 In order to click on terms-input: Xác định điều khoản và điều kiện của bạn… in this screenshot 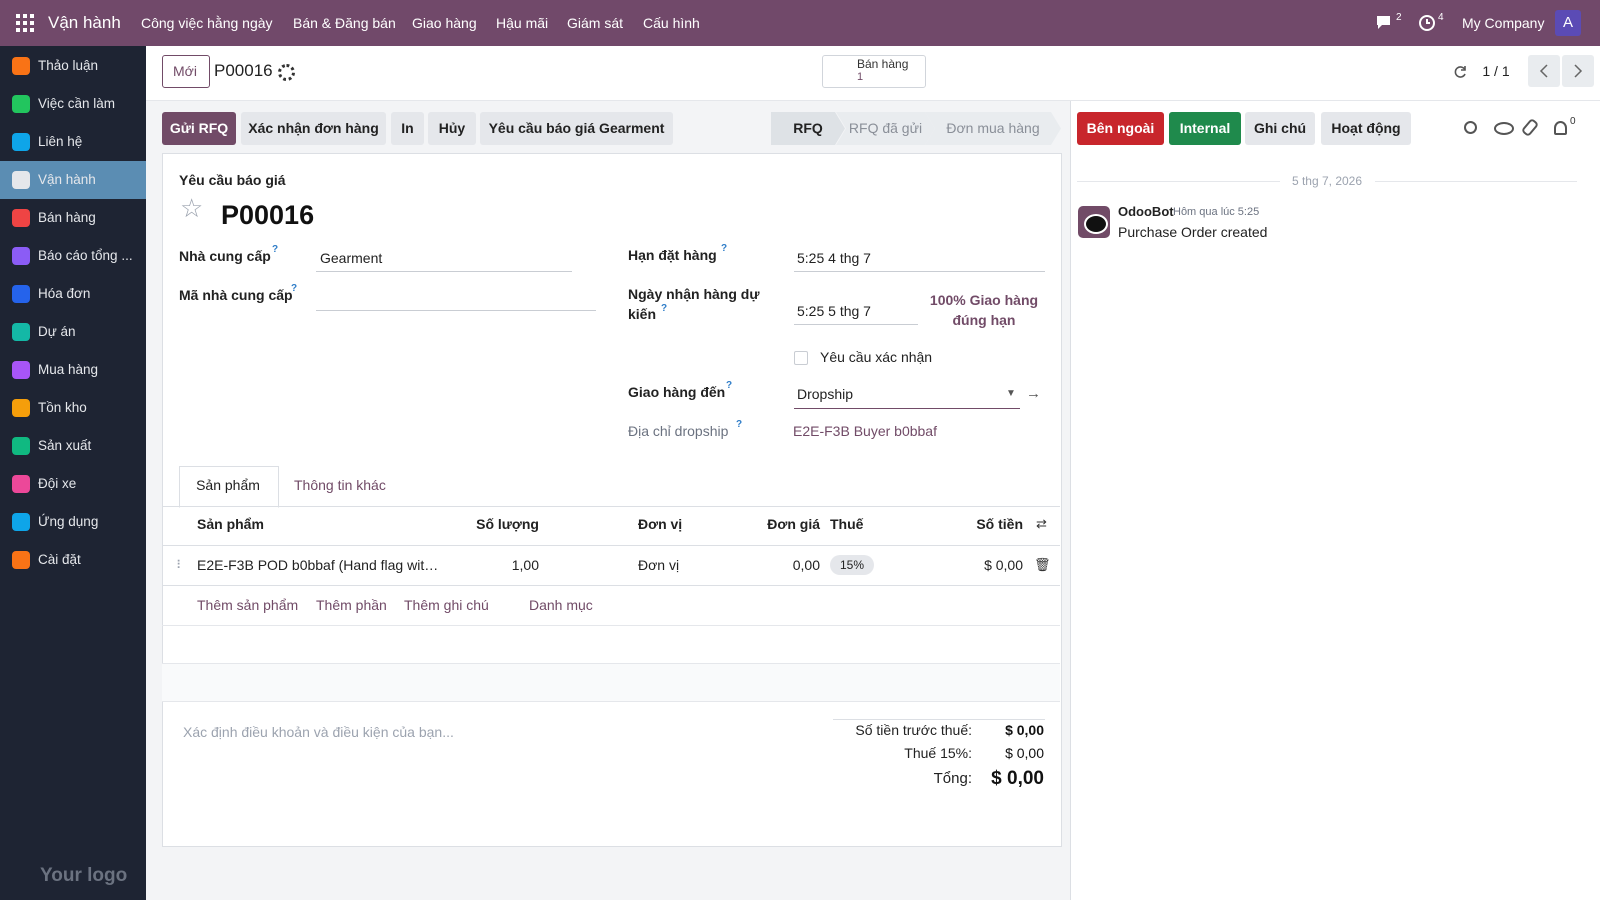, I will do `click(318, 732)`.